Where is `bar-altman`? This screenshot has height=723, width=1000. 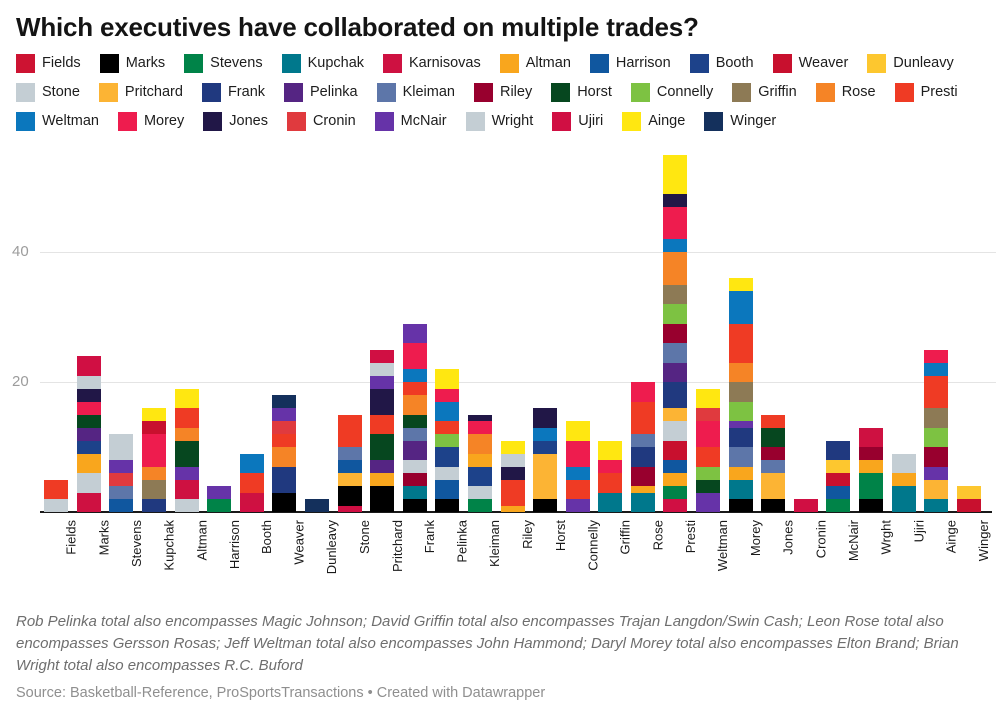
bar-altman is located at coordinates (186, 327).